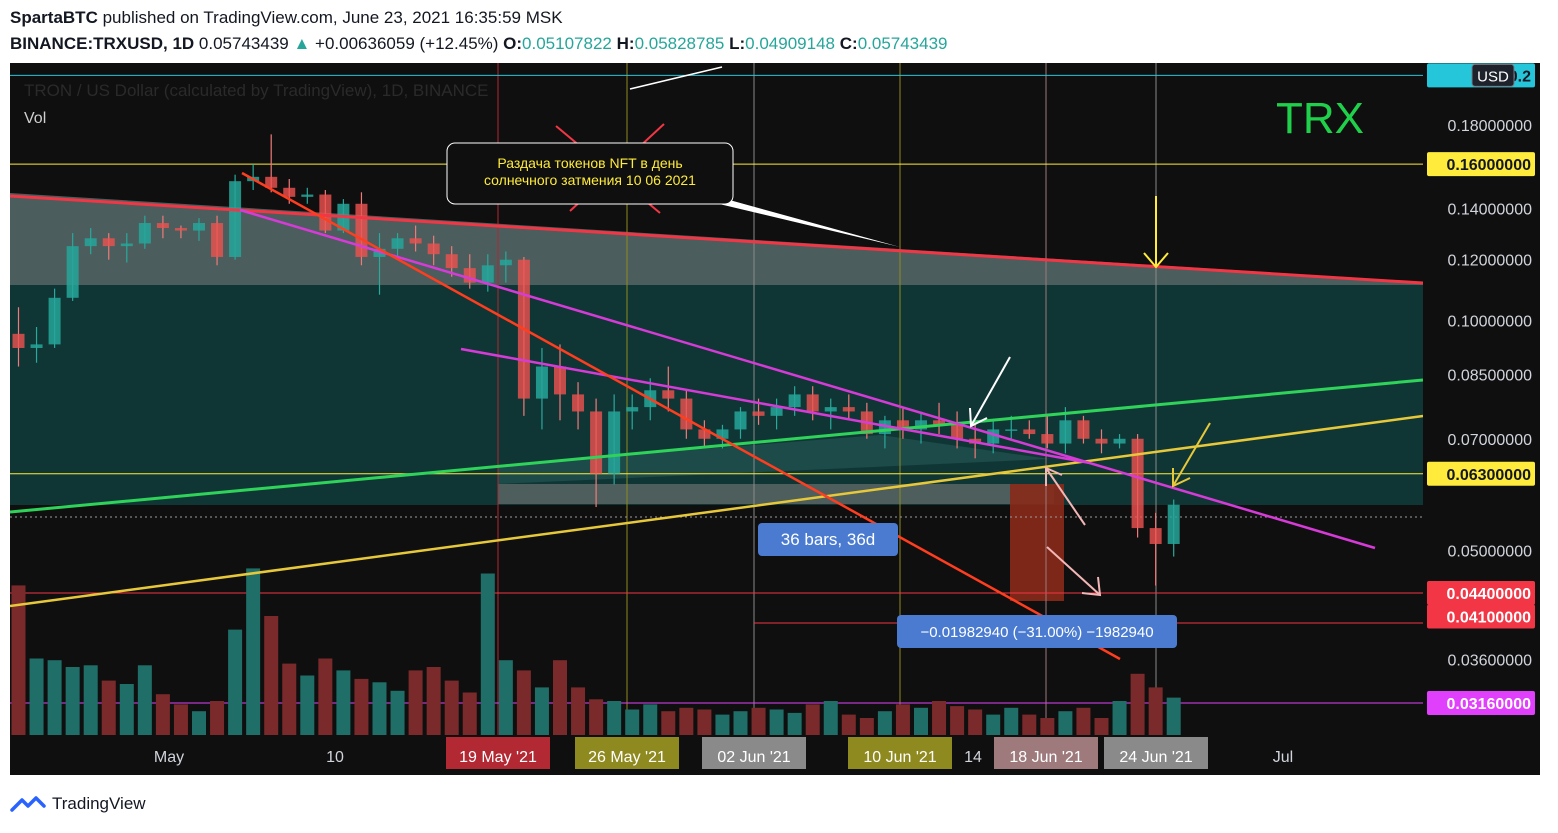  Describe the element at coordinates (1489, 375) in the screenshot. I see `price-tick-label: 0.08500000` at that location.